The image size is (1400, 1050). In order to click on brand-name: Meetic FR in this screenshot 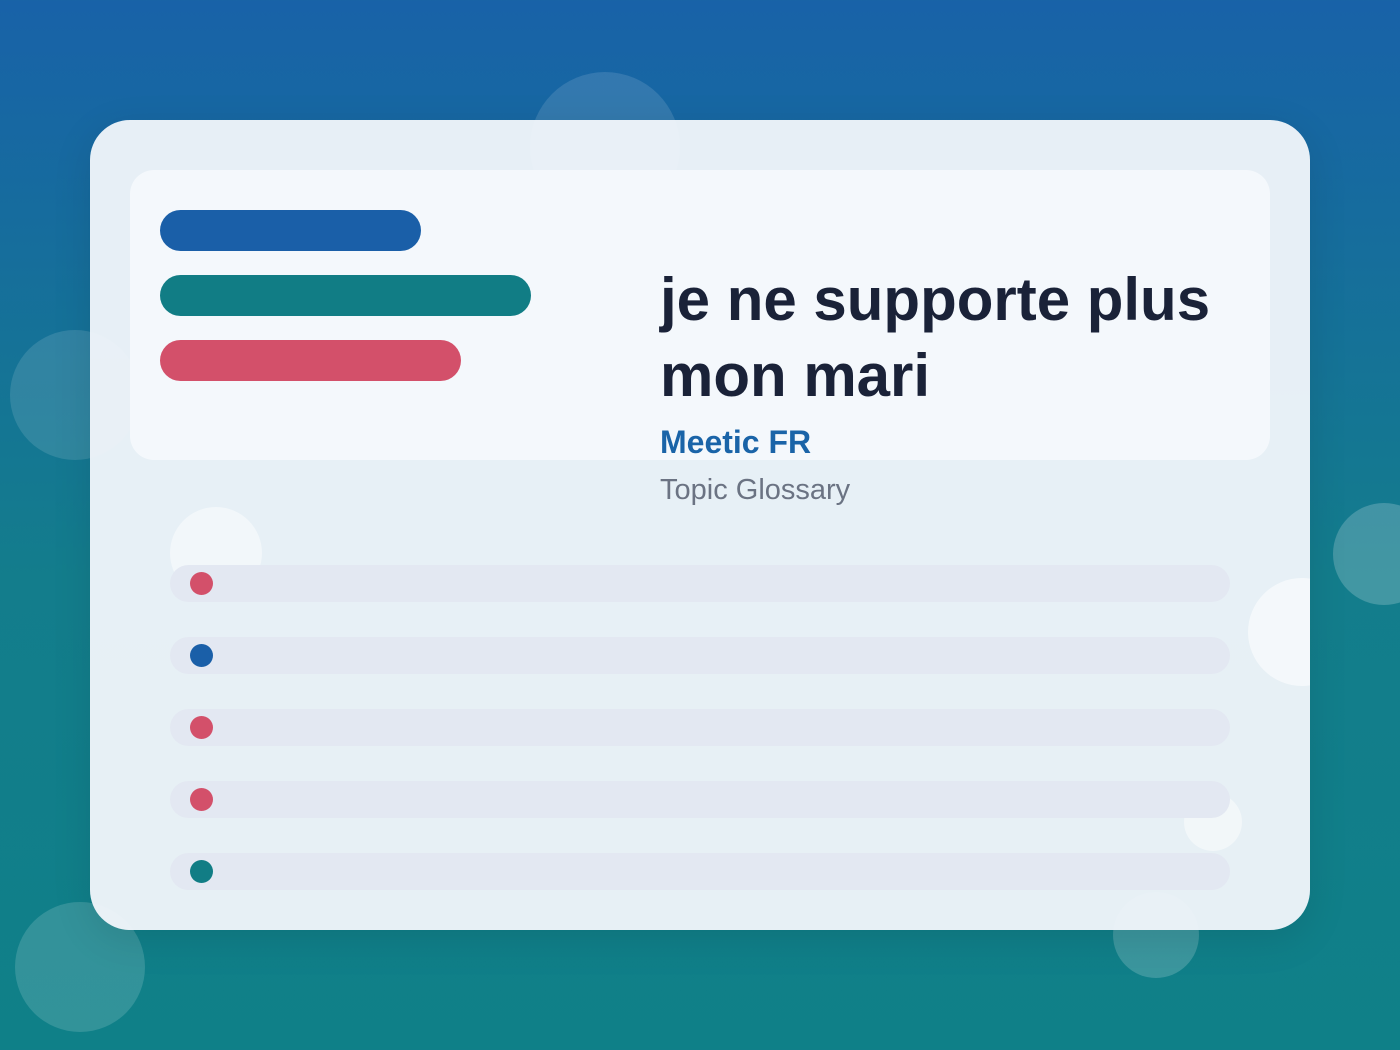, I will do `click(736, 442)`.